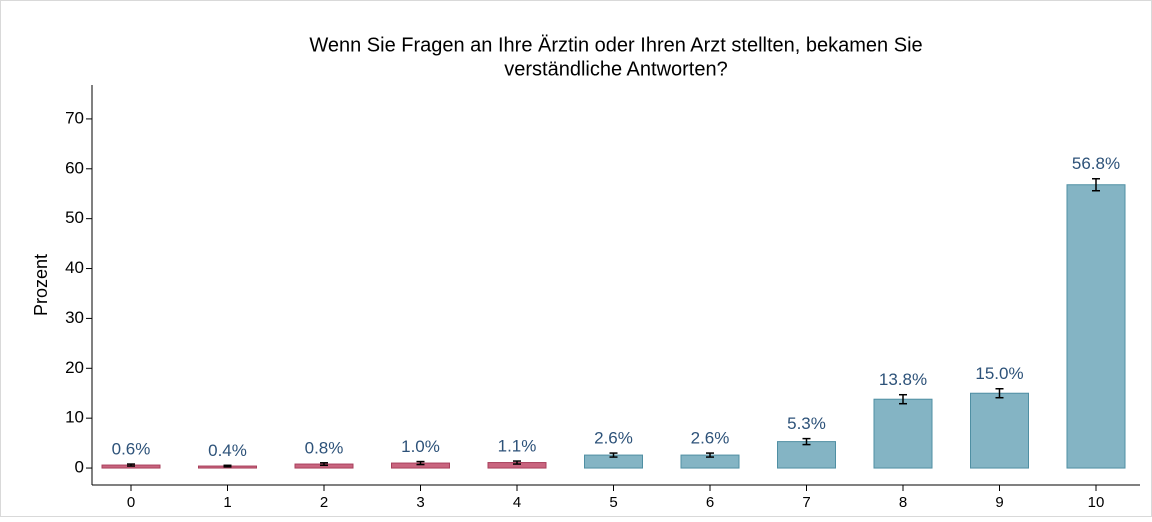 The image size is (1152, 522). Describe the element at coordinates (903, 502) in the screenshot. I see `x-tick-label: 8` at that location.